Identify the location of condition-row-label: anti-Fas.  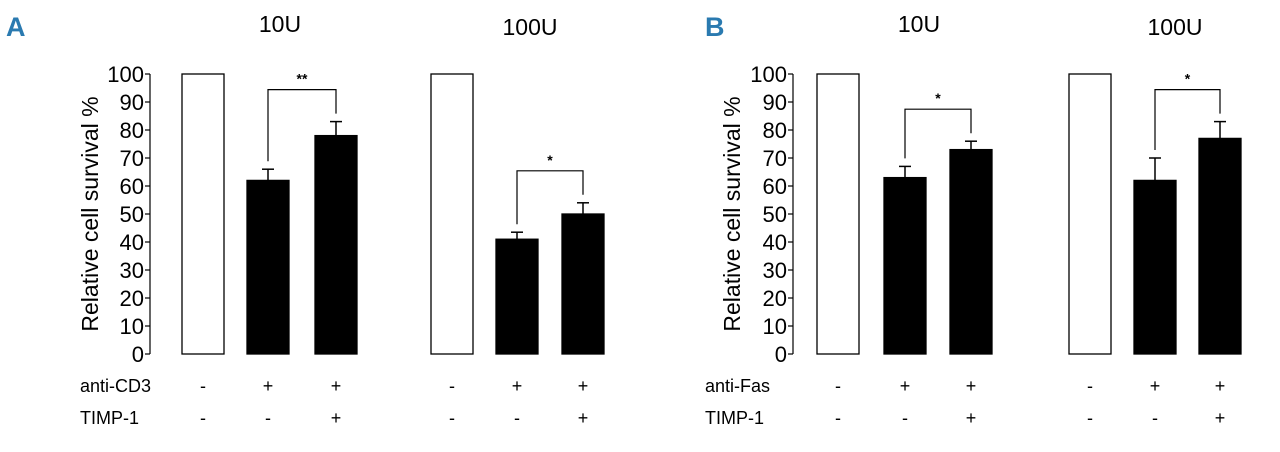
(737, 386).